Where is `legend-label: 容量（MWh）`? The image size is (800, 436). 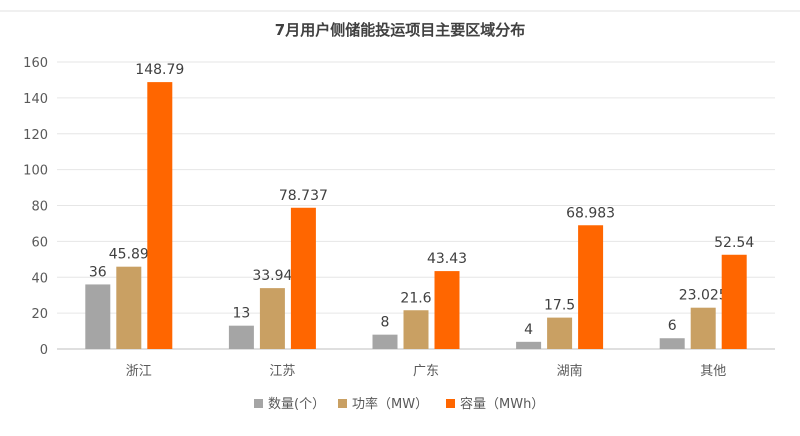 legend-label: 容量（MWh） is located at coordinates (502, 404).